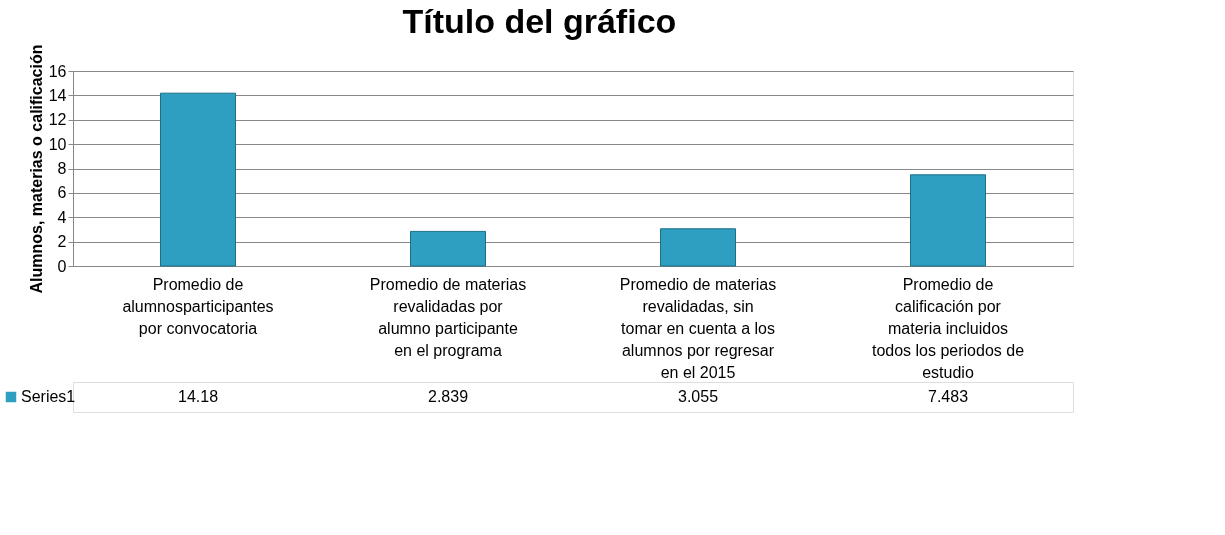 The image size is (1225, 535). What do you see at coordinates (448, 317) in the screenshot?
I see `x-tick-label: Promedio de materias revalidadas por alumno participante en el programa` at bounding box center [448, 317].